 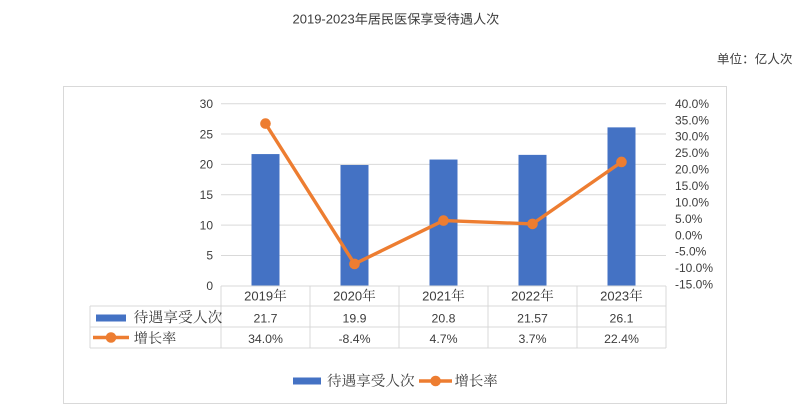 I want to click on svg-text: 3.7%, so click(x=532, y=339).